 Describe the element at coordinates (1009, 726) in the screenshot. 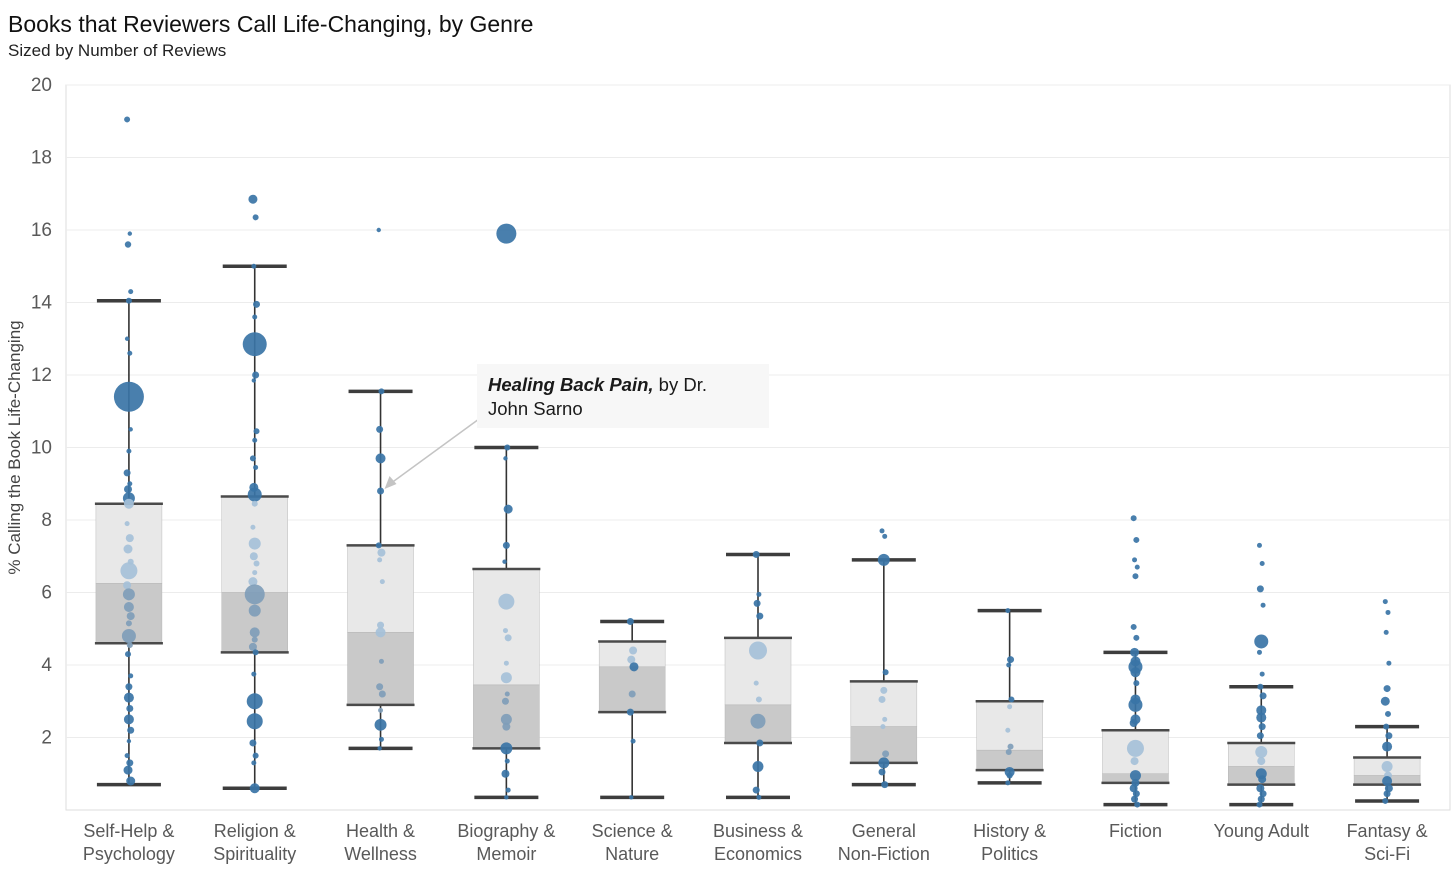

I see `box-upper-quartile` at that location.